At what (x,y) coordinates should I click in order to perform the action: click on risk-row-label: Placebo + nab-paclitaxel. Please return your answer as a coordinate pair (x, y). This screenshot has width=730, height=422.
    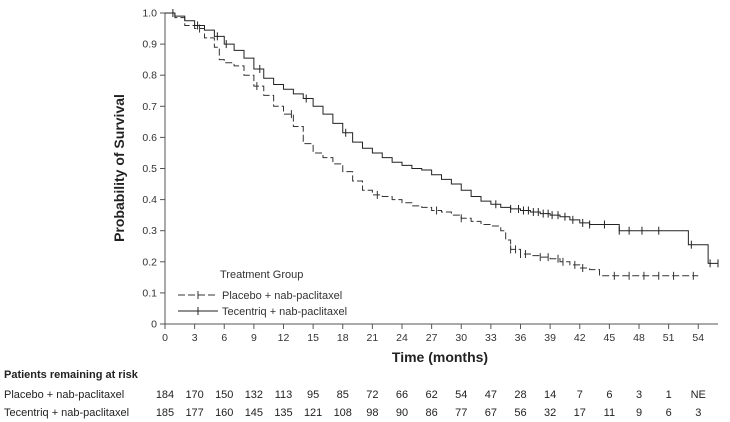
    Looking at the image, I should click on (64, 395).